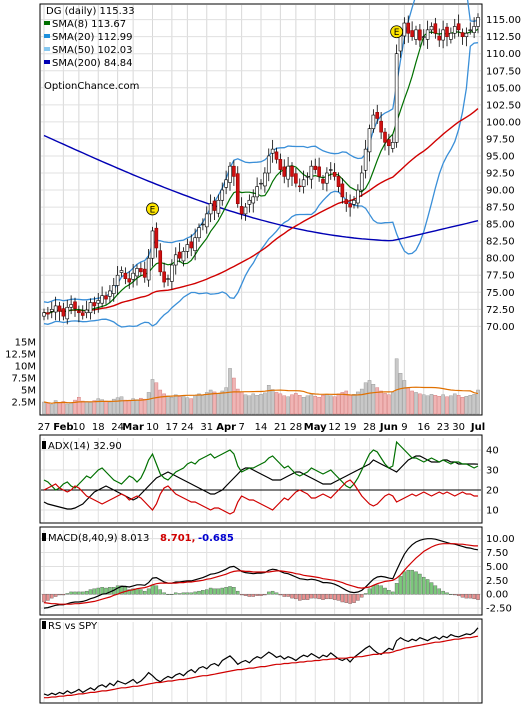 This screenshot has width=526, height=710. I want to click on earnings-marker-label: E, so click(153, 210).